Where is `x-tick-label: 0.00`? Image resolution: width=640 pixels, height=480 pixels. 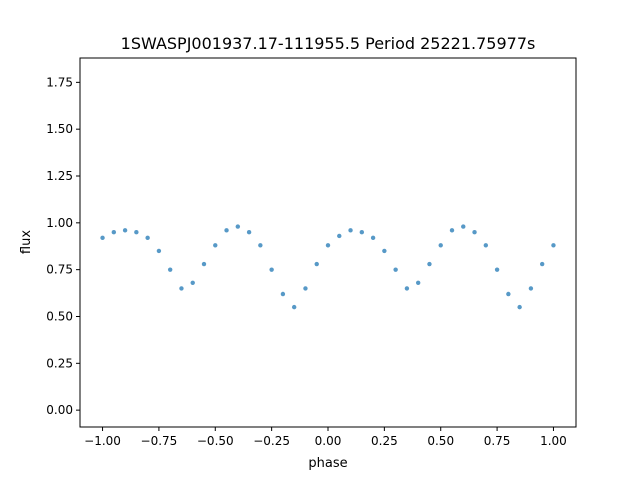 x-tick-label: 0.00 is located at coordinates (328, 441).